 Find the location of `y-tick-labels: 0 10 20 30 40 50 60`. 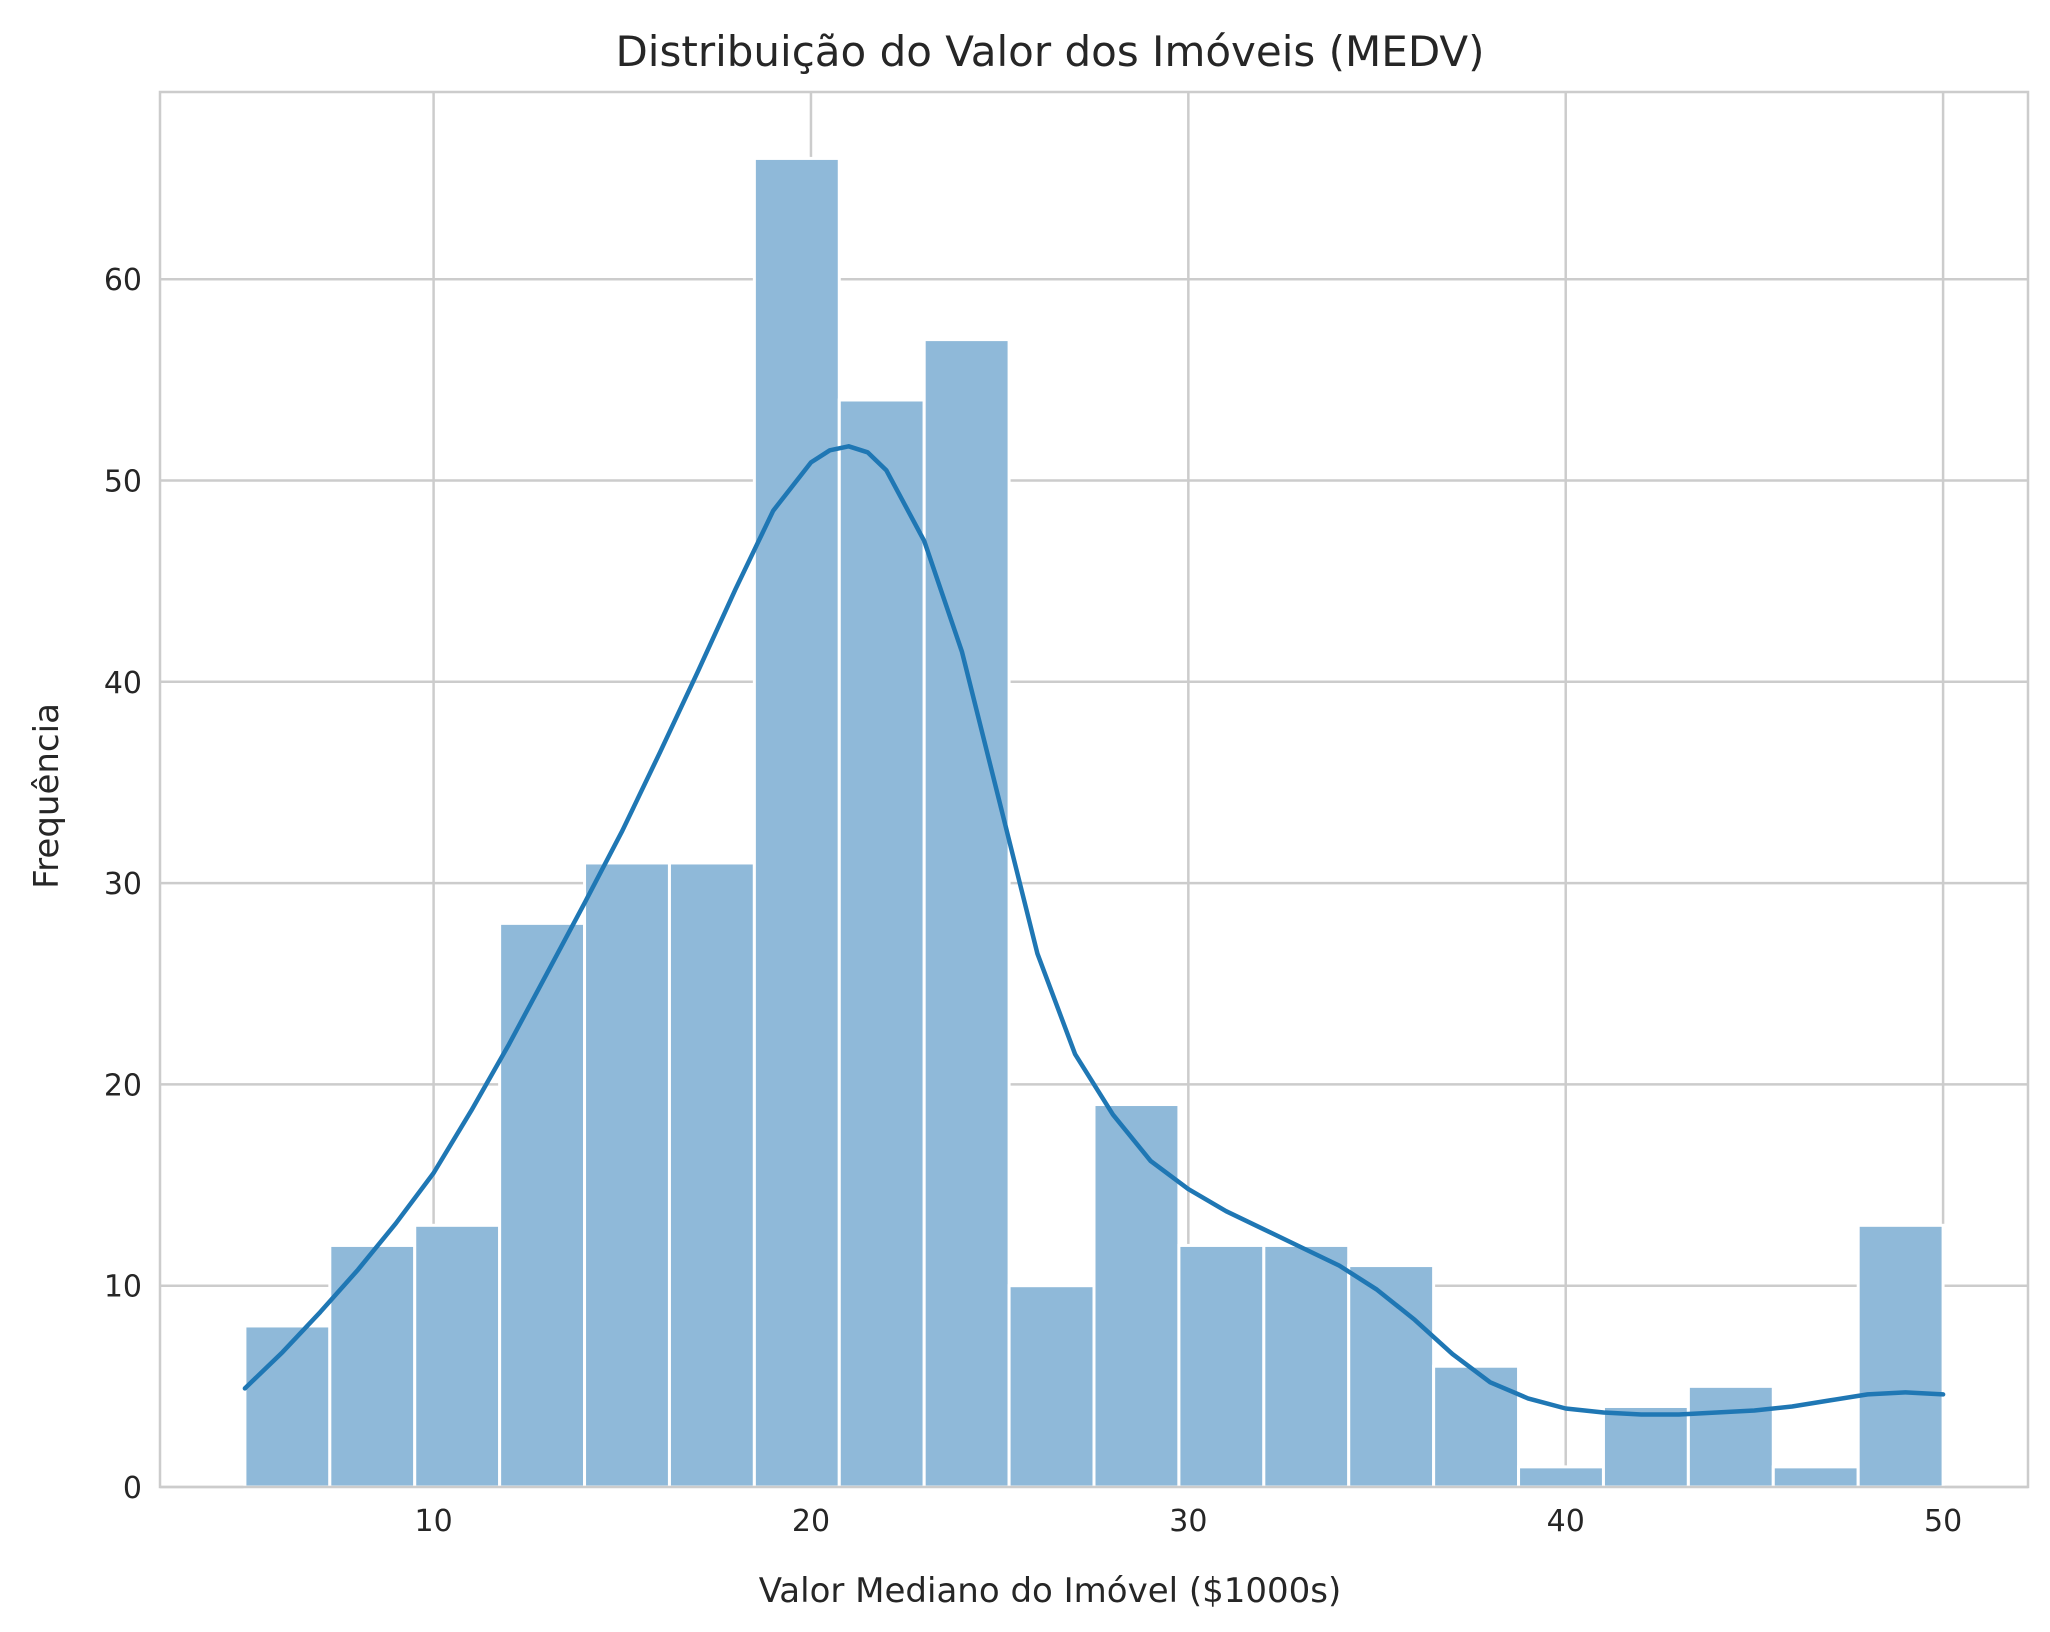

y-tick-labels: 0 10 20 30 40 50 60 is located at coordinates (123, 884).